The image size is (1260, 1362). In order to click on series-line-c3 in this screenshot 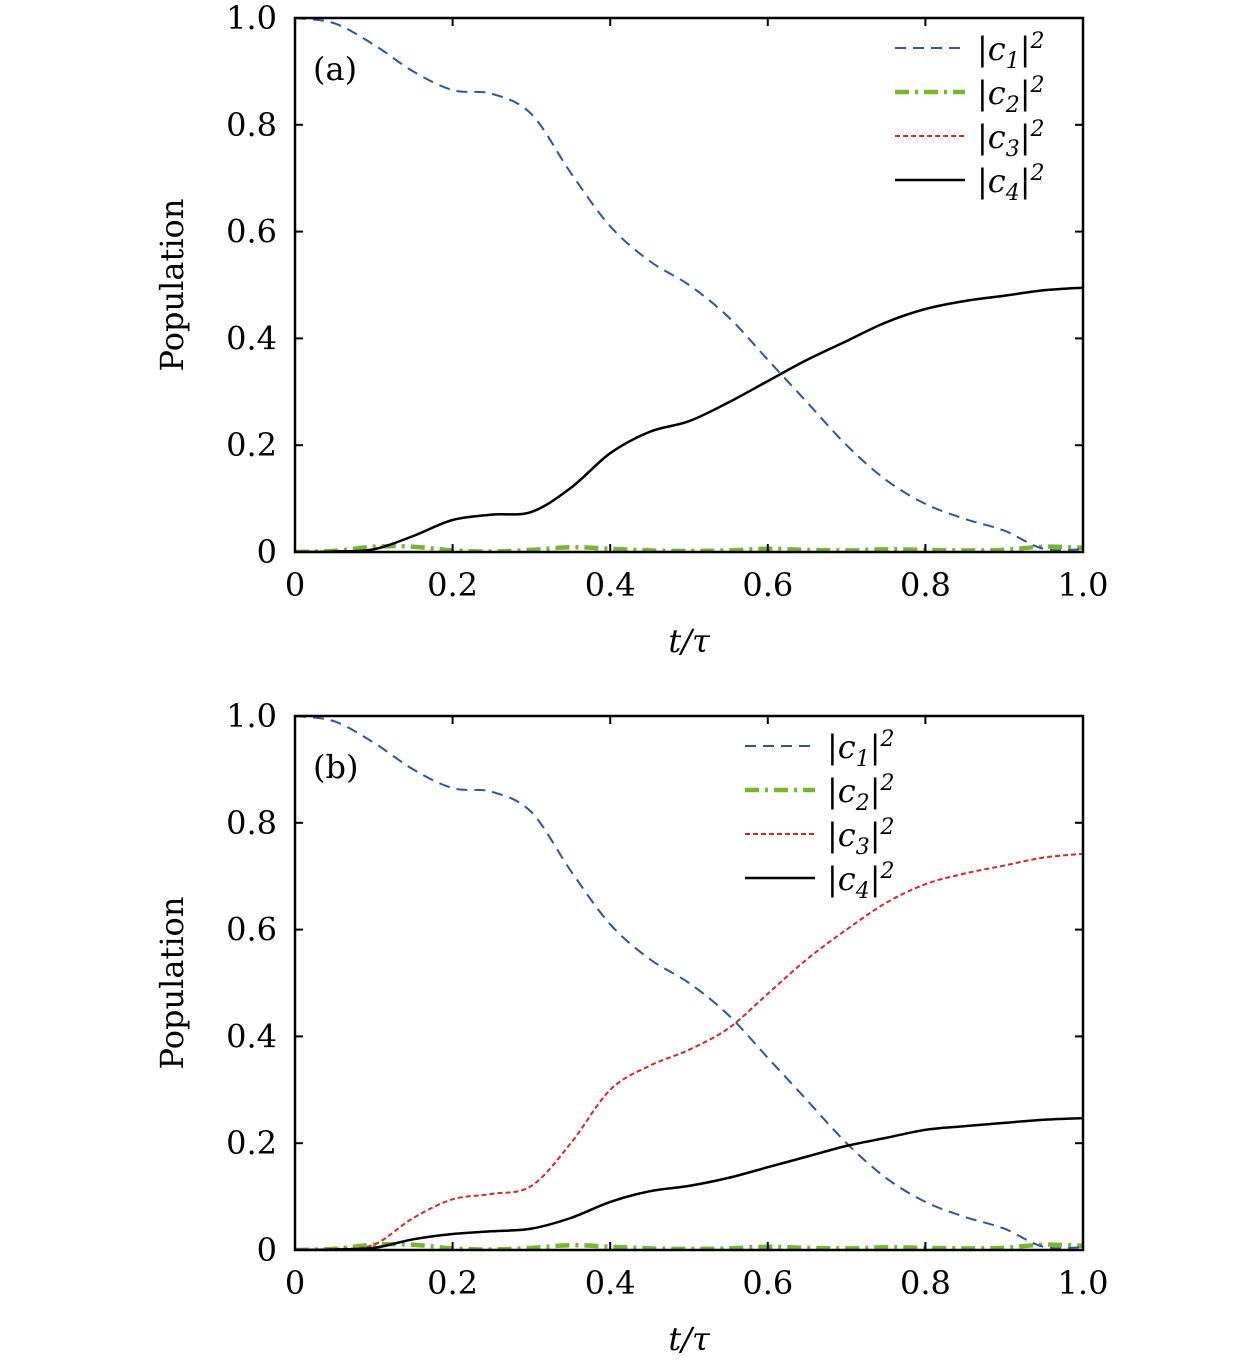, I will do `click(689, 419)`.